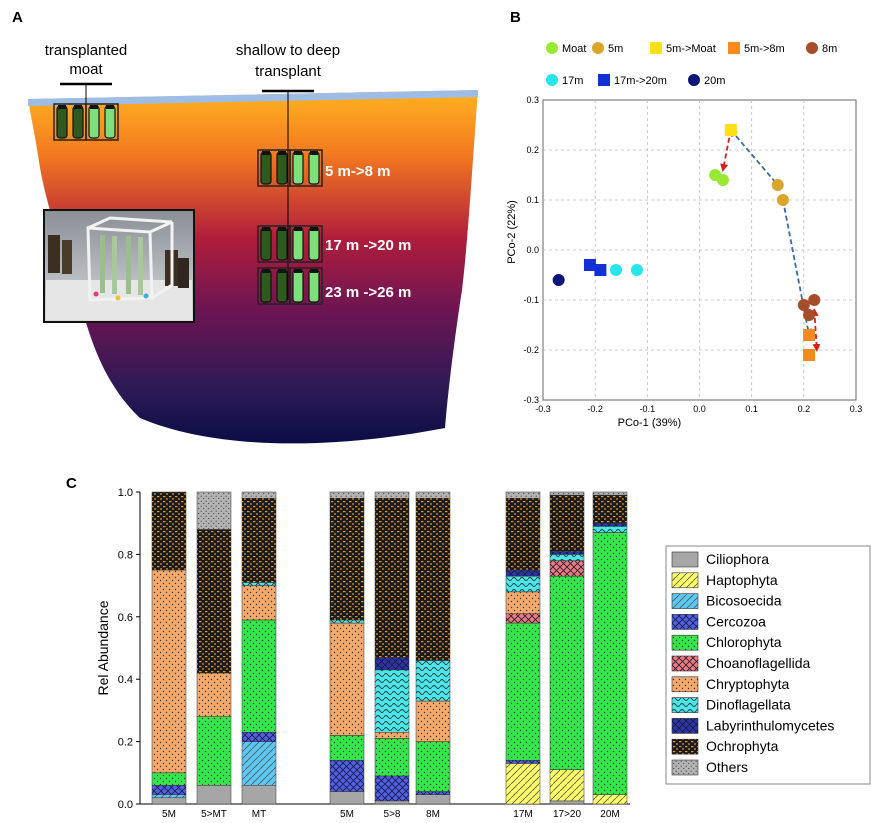 This screenshot has height=823, width=871. Describe the element at coordinates (615, 49) in the screenshot. I see `pcoa-legend-label: 5m` at that location.